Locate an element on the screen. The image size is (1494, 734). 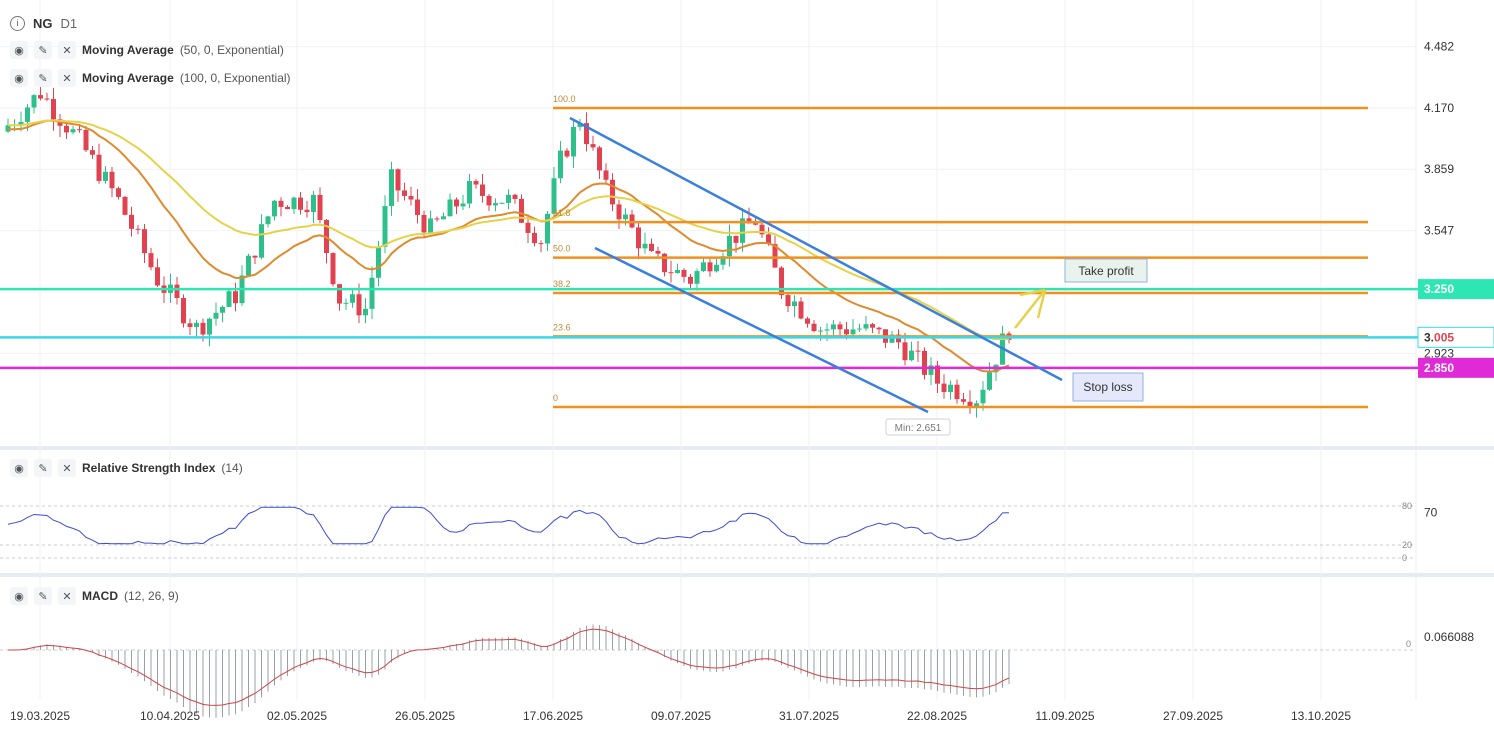
fib-label: 23.6 is located at coordinates (562, 327).